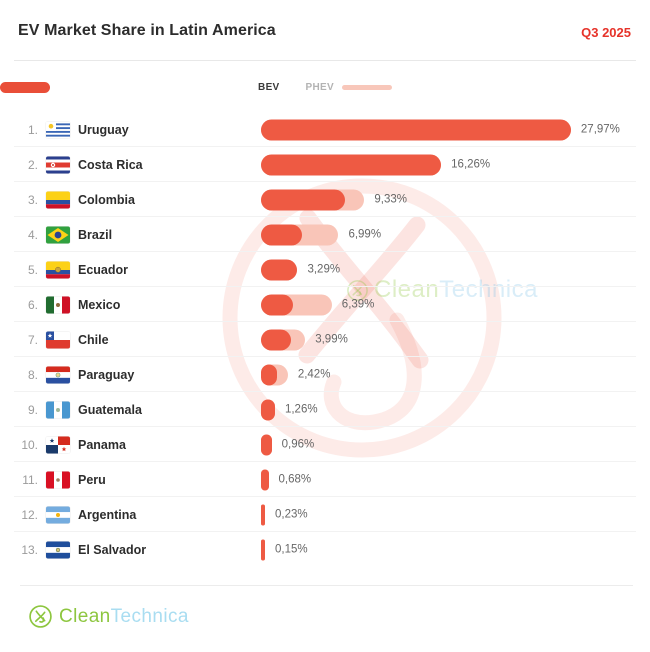 The image size is (650, 652). Describe the element at coordinates (29, 514) in the screenshot. I see `rank-label: 12.` at that location.